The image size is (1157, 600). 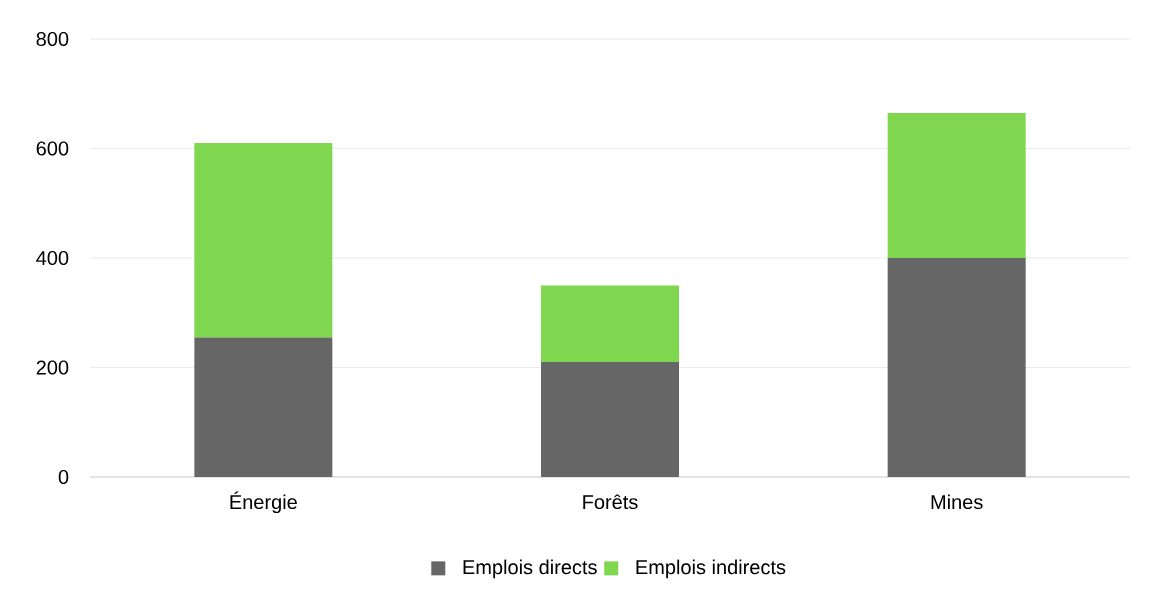 I want to click on y-tick-label: 800, so click(x=52, y=39).